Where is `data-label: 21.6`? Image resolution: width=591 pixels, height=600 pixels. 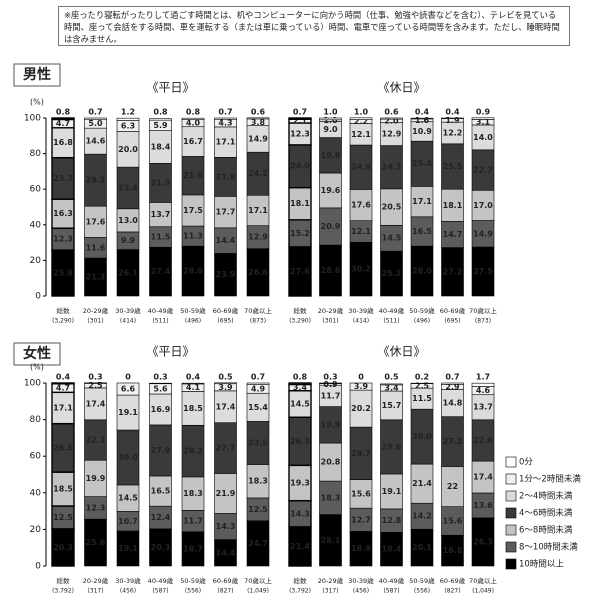
data-label: 21.6 is located at coordinates (193, 175).